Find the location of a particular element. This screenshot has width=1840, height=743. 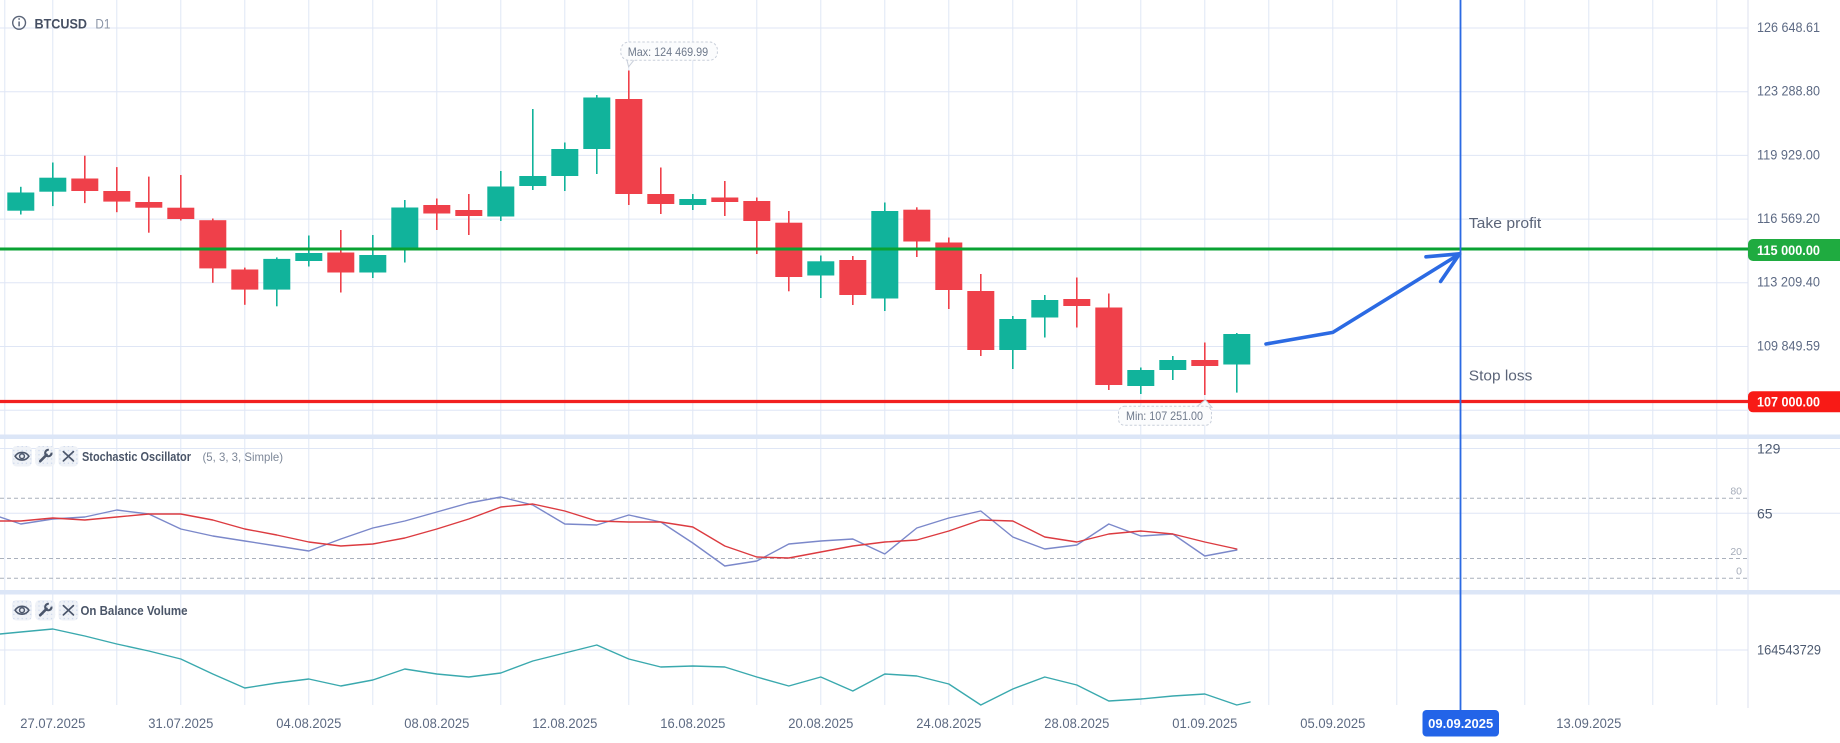

svg-text: D1 is located at coordinates (102, 23).